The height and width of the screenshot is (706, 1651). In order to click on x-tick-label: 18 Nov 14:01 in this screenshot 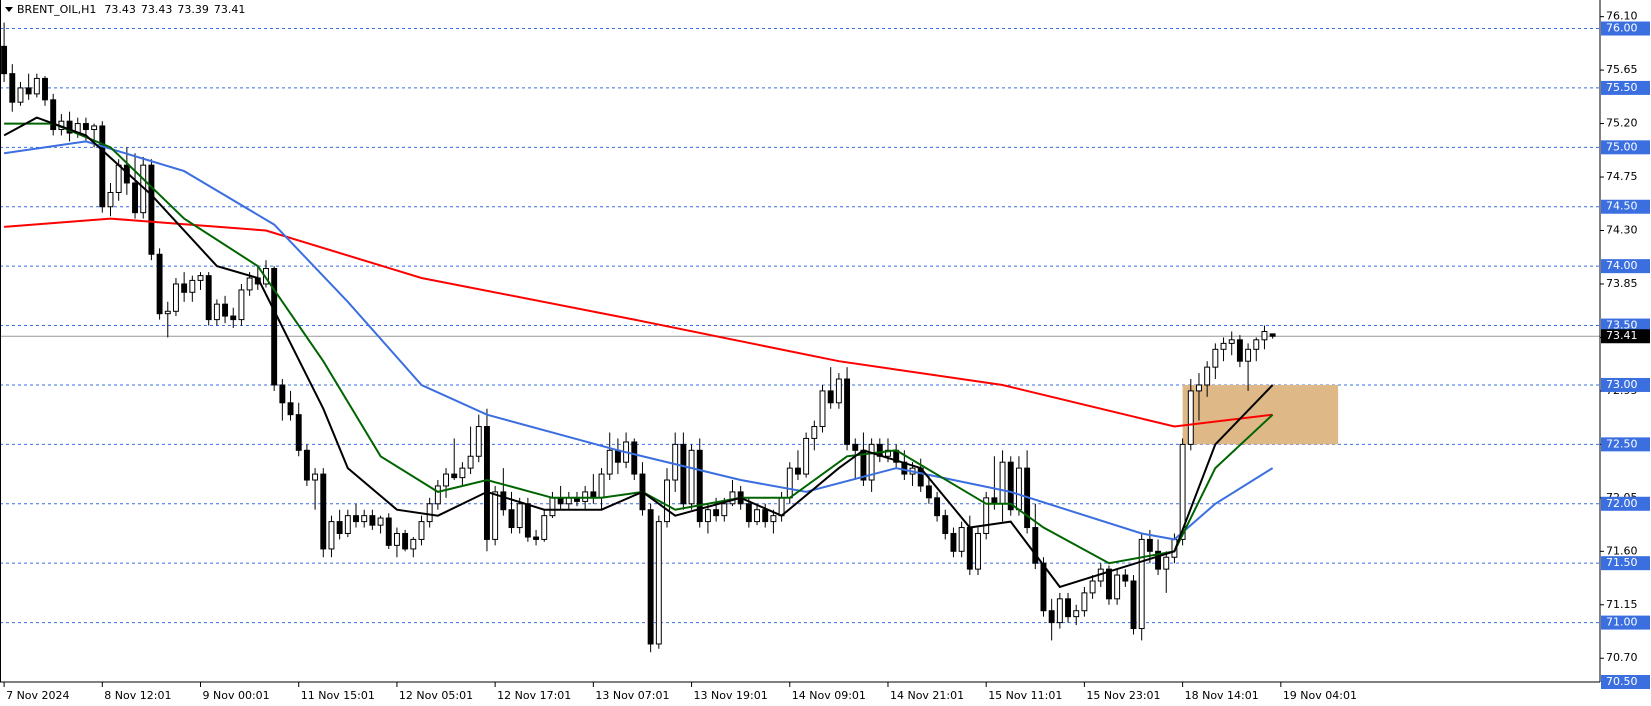, I will do `click(1222, 695)`.